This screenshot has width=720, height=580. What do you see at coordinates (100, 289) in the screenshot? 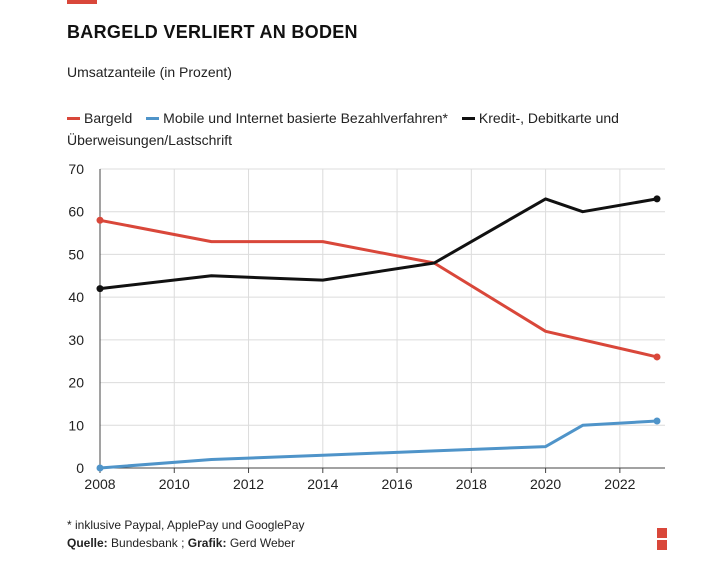
I see `series-2-point-2008` at bounding box center [100, 289].